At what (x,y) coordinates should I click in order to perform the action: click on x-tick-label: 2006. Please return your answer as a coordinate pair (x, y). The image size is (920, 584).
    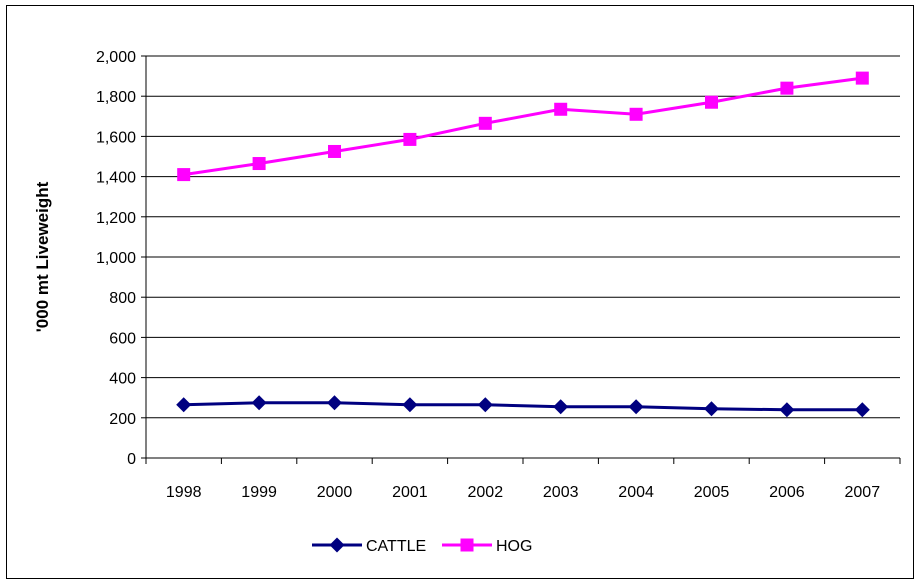
    Looking at the image, I should click on (787, 492).